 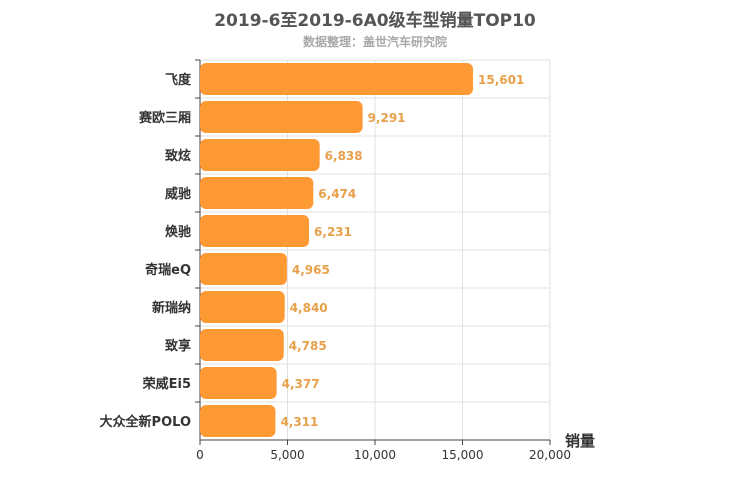 What do you see at coordinates (171, 308) in the screenshot?
I see `category-label: 新瑞纳` at bounding box center [171, 308].